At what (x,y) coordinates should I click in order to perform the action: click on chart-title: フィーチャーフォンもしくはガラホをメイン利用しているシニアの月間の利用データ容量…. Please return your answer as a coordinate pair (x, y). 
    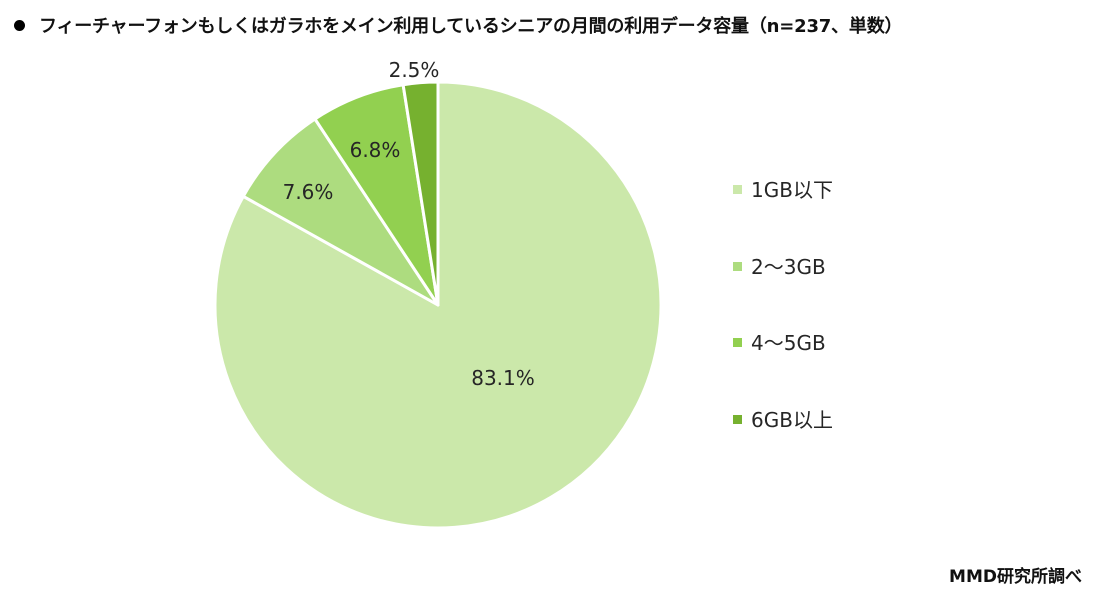
    Looking at the image, I should click on (458, 25).